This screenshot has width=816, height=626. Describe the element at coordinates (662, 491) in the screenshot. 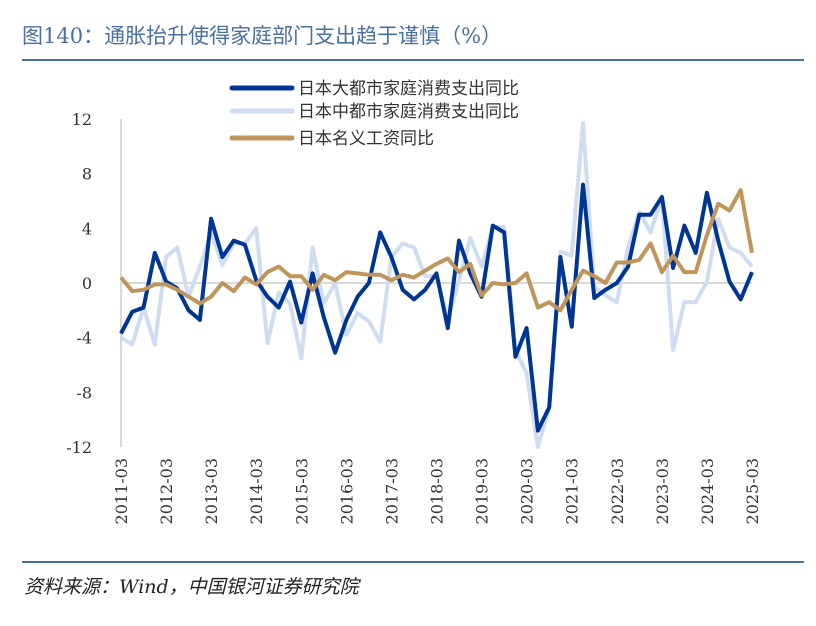

I see `x-tick-label: 2023-03` at that location.